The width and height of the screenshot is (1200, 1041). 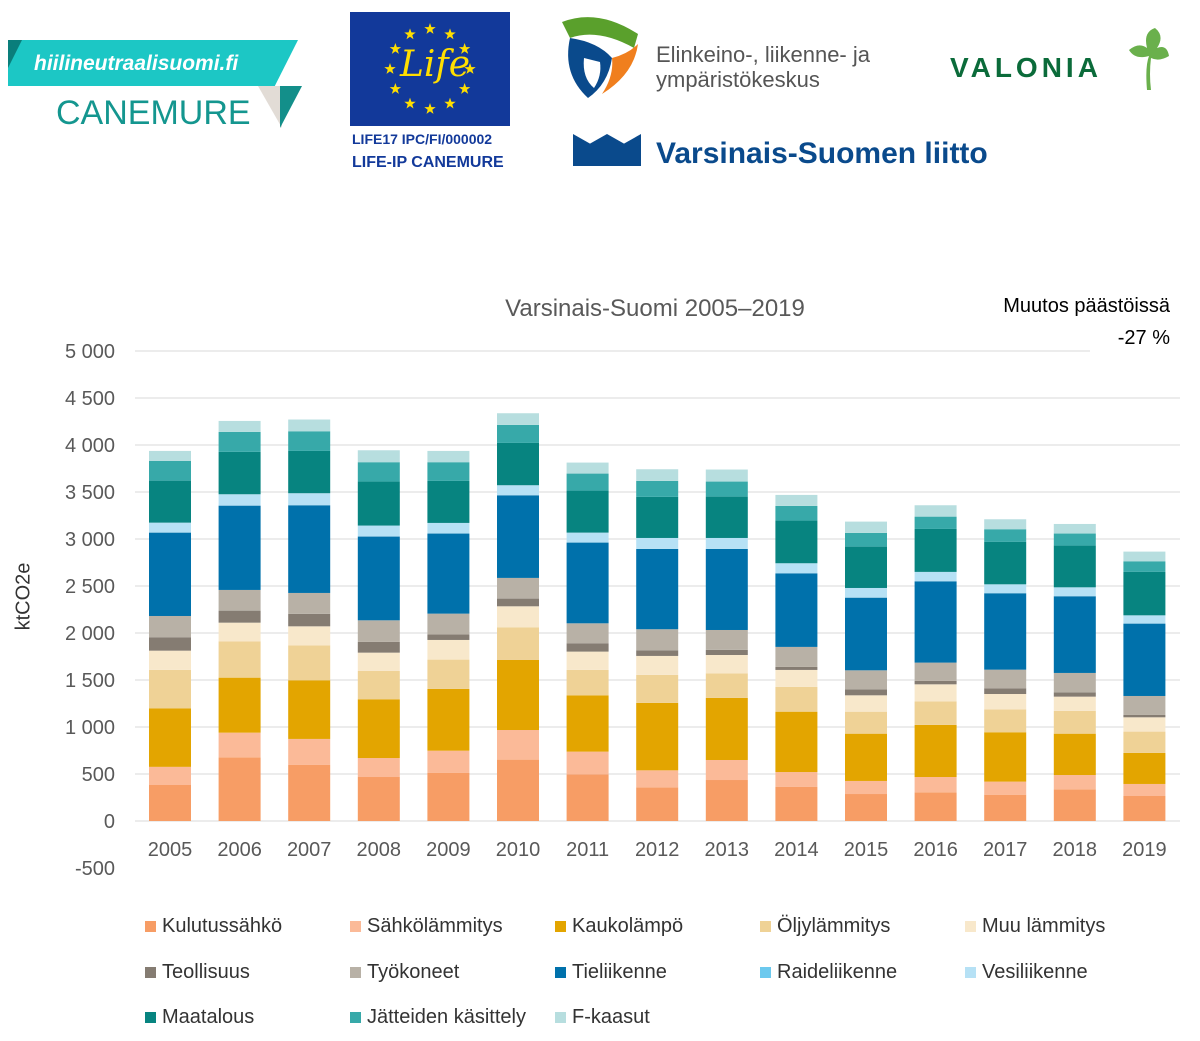 I want to click on legend-label: Kaukolämpö, so click(x=628, y=926).